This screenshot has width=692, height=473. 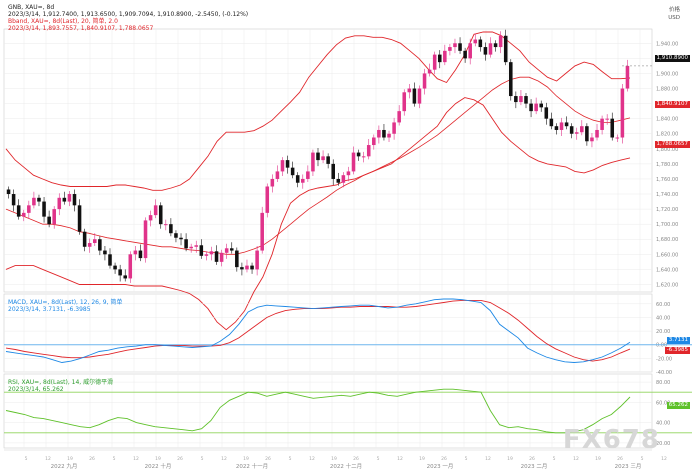 I want to click on price-tick-label: 1,640.00, so click(x=667, y=270).